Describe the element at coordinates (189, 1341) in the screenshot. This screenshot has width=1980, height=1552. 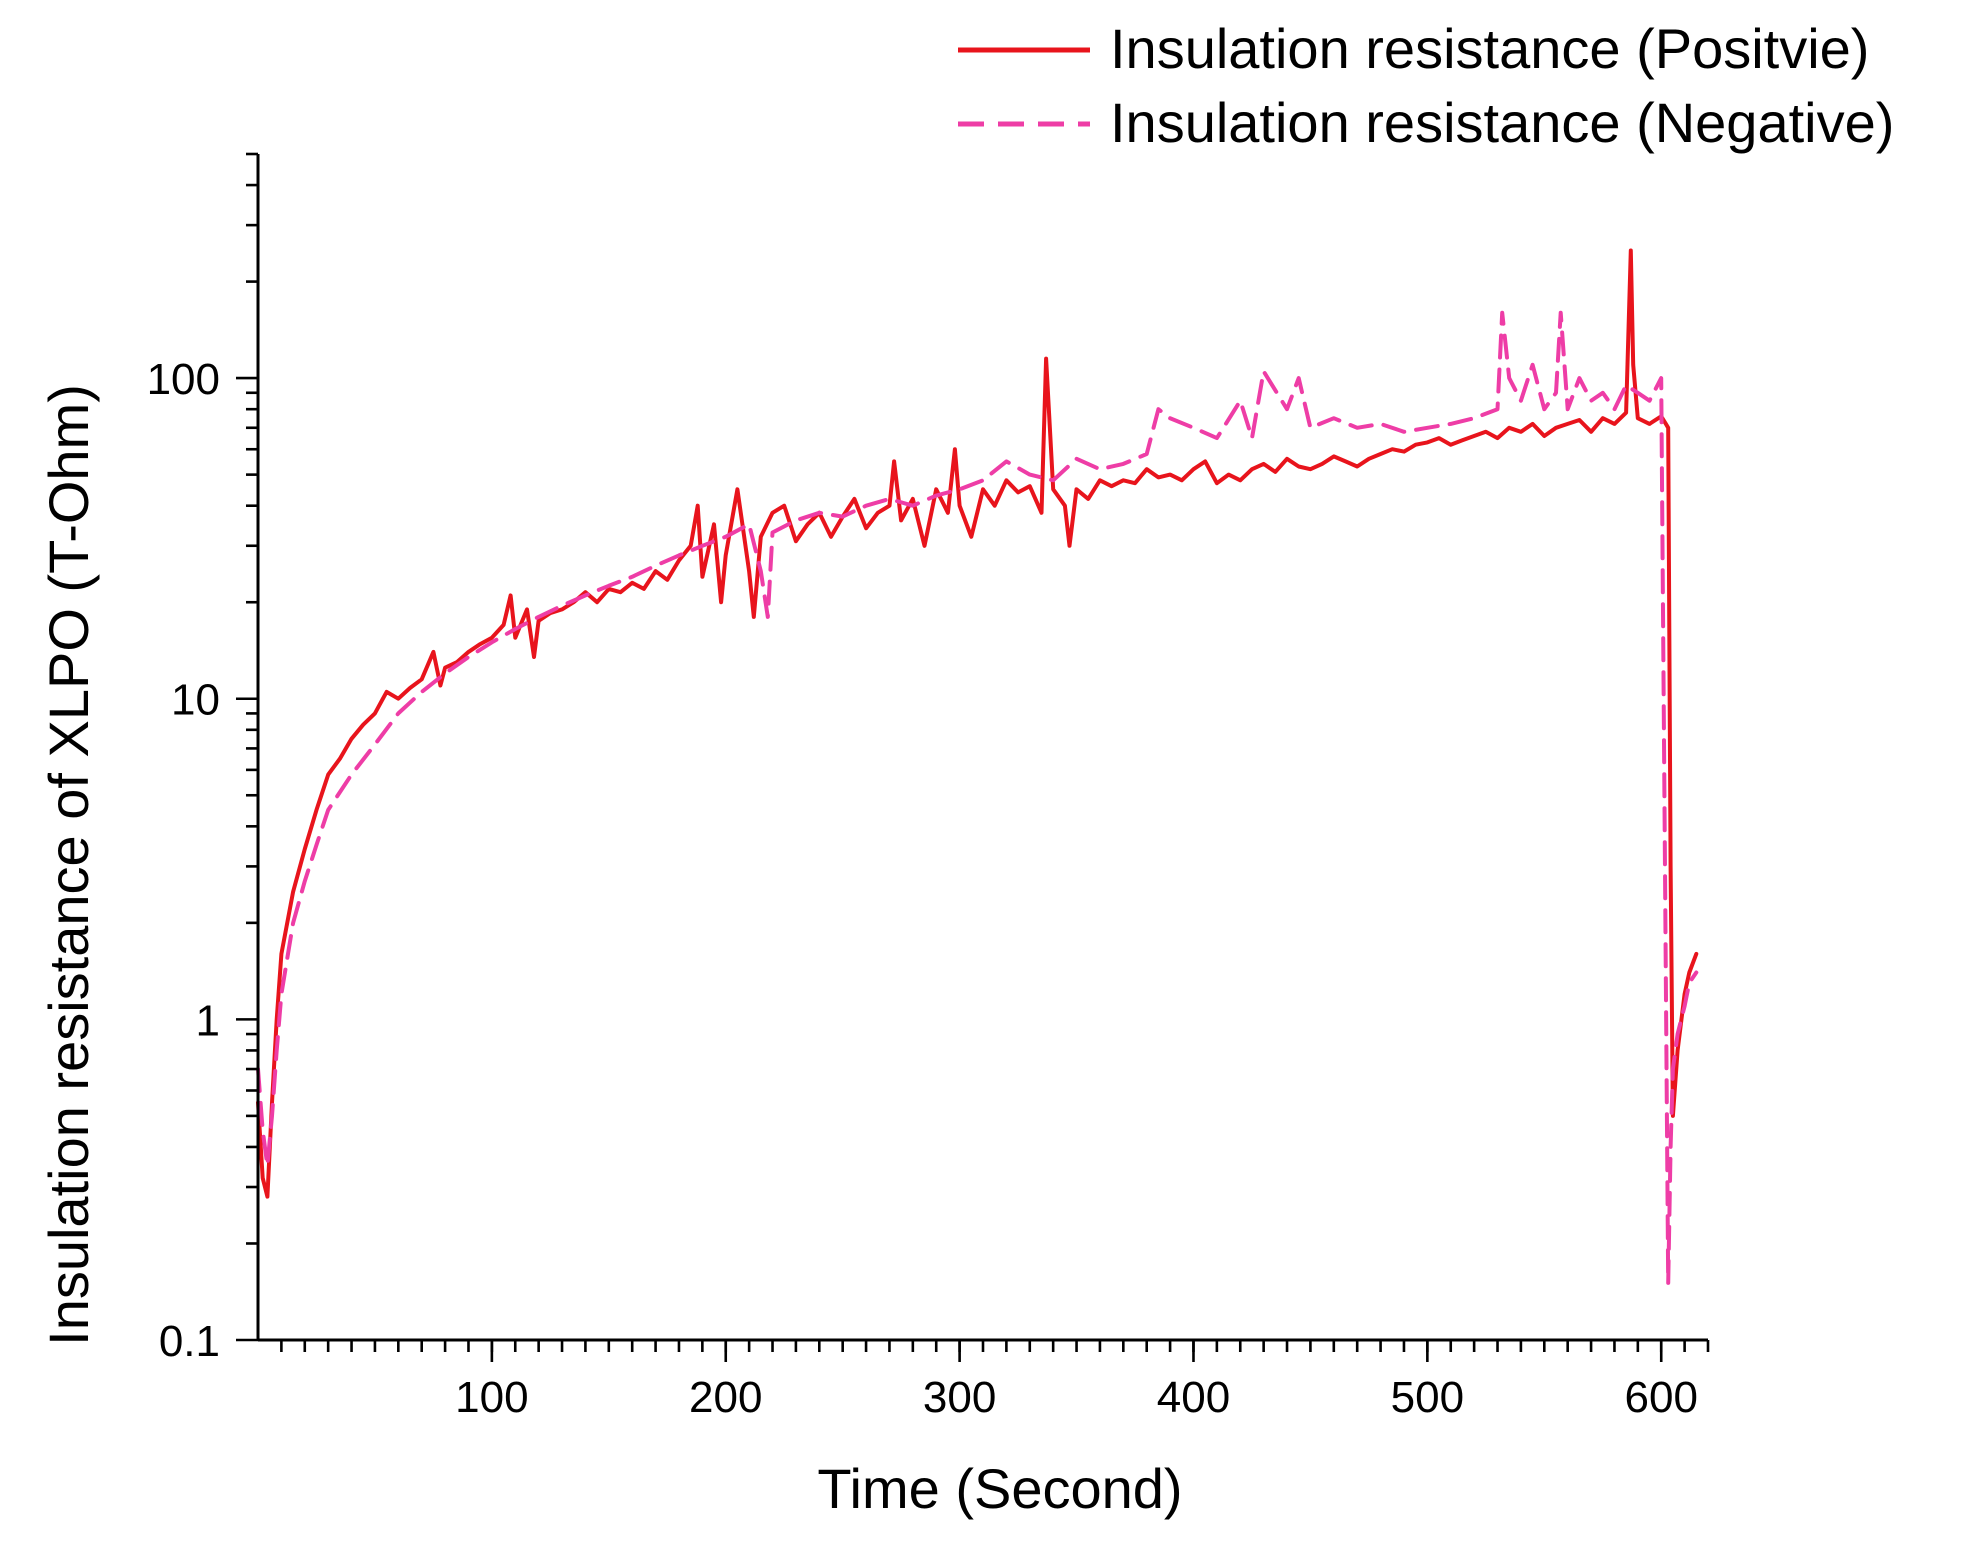
I see `y-tick-label: 0.1` at that location.